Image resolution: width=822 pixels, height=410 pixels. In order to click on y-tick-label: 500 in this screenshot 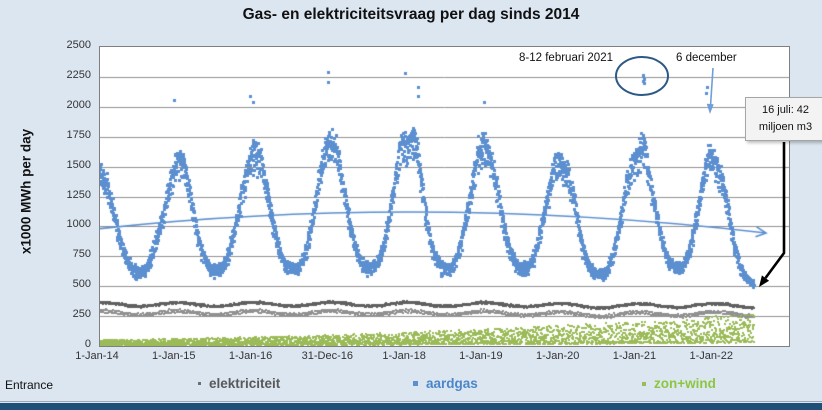, I will do `click(81, 284)`.